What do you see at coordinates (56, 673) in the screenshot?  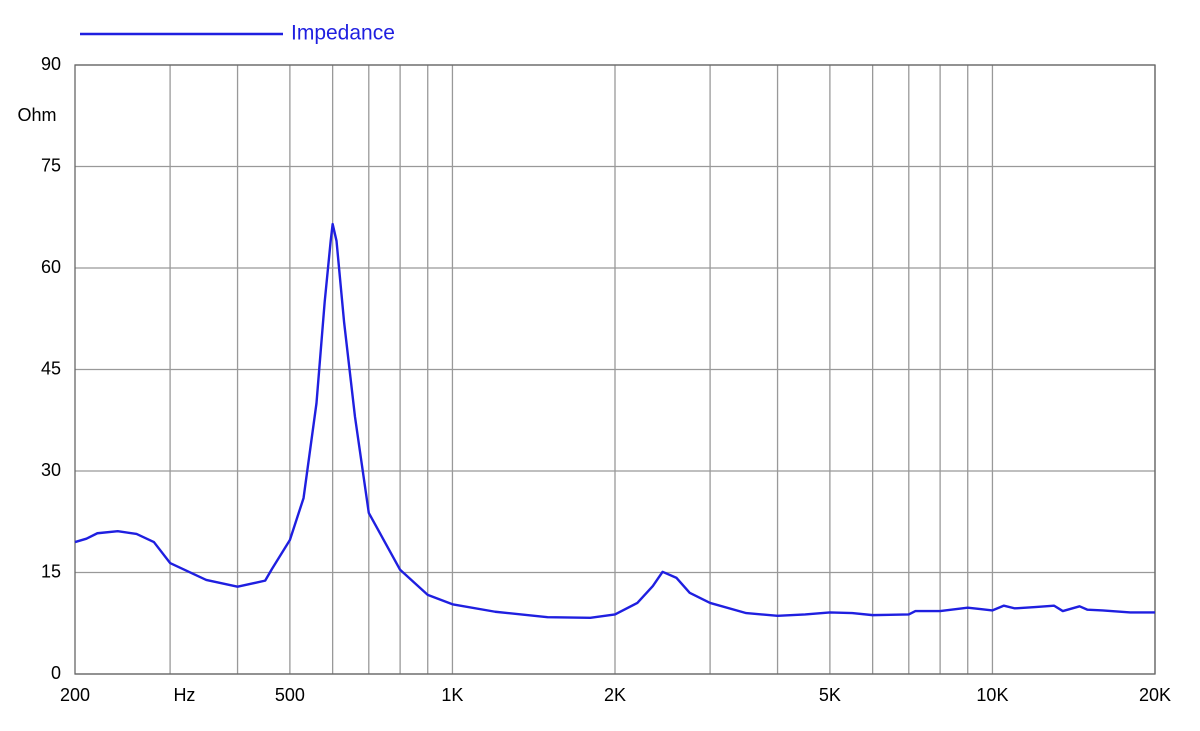 I see `y-tick-label: 0` at bounding box center [56, 673].